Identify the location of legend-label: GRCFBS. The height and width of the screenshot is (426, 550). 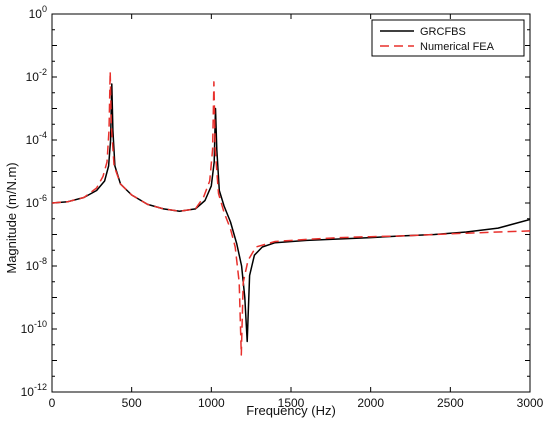
(443, 32).